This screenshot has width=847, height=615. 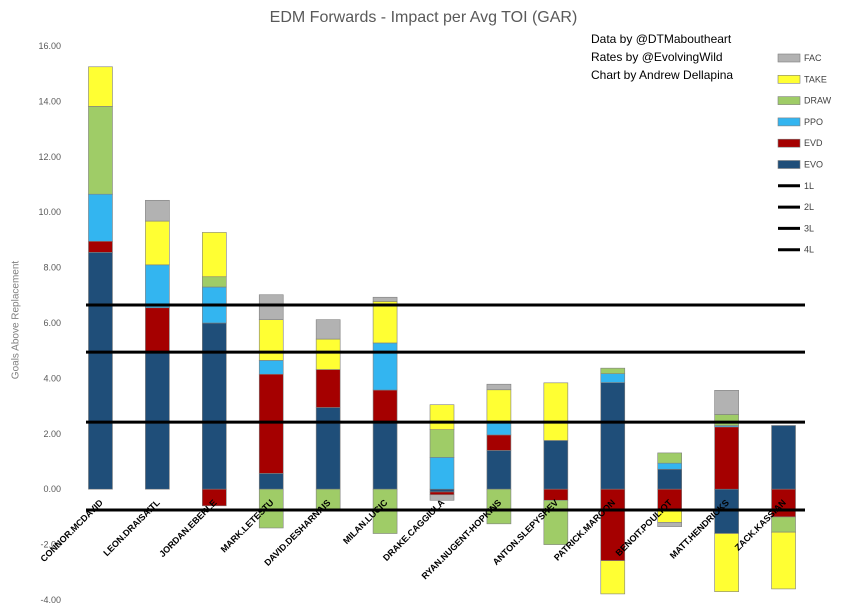 I want to click on credit-rates: Rates by @EvolvingWild, so click(x=657, y=57).